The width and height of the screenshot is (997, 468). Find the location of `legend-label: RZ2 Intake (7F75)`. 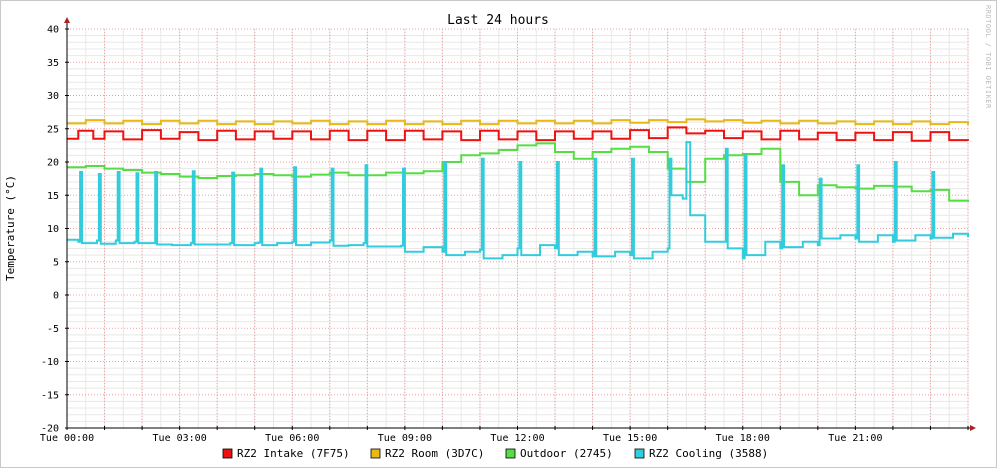

legend-label: RZ2 Intake (7F75) is located at coordinates (293, 453).